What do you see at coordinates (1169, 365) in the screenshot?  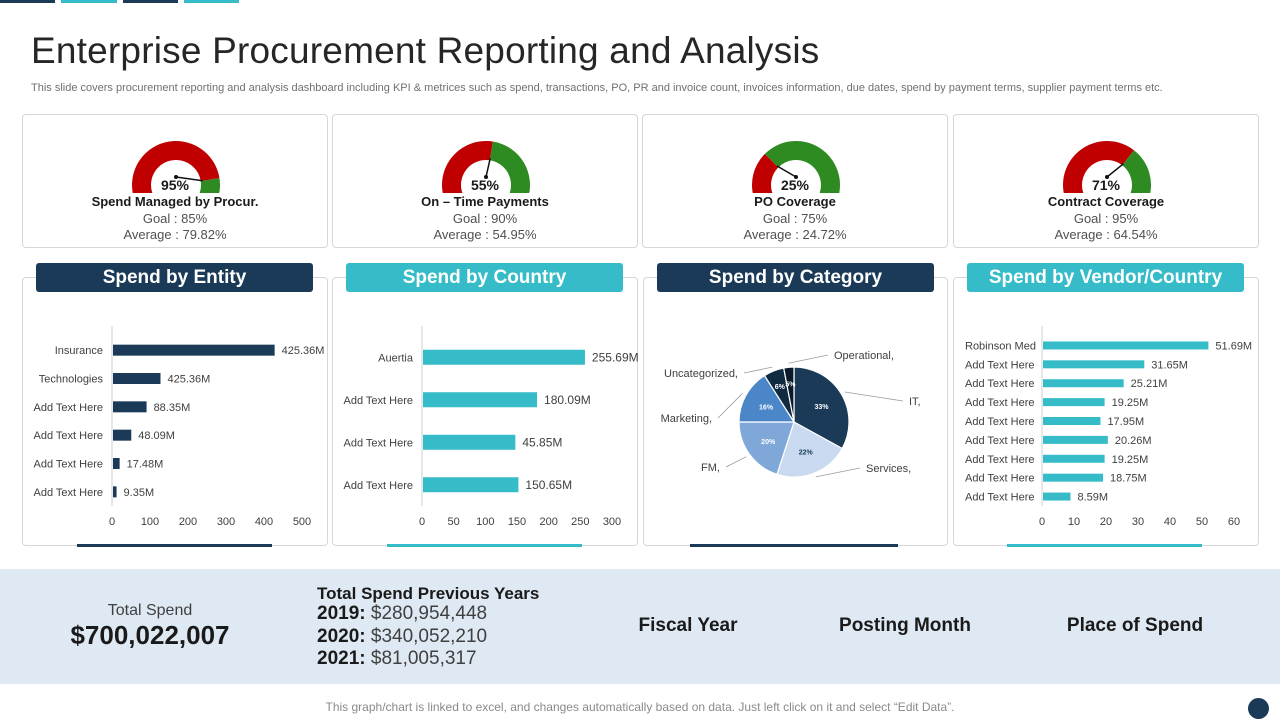 I see `data-label: 31.65M` at bounding box center [1169, 365].